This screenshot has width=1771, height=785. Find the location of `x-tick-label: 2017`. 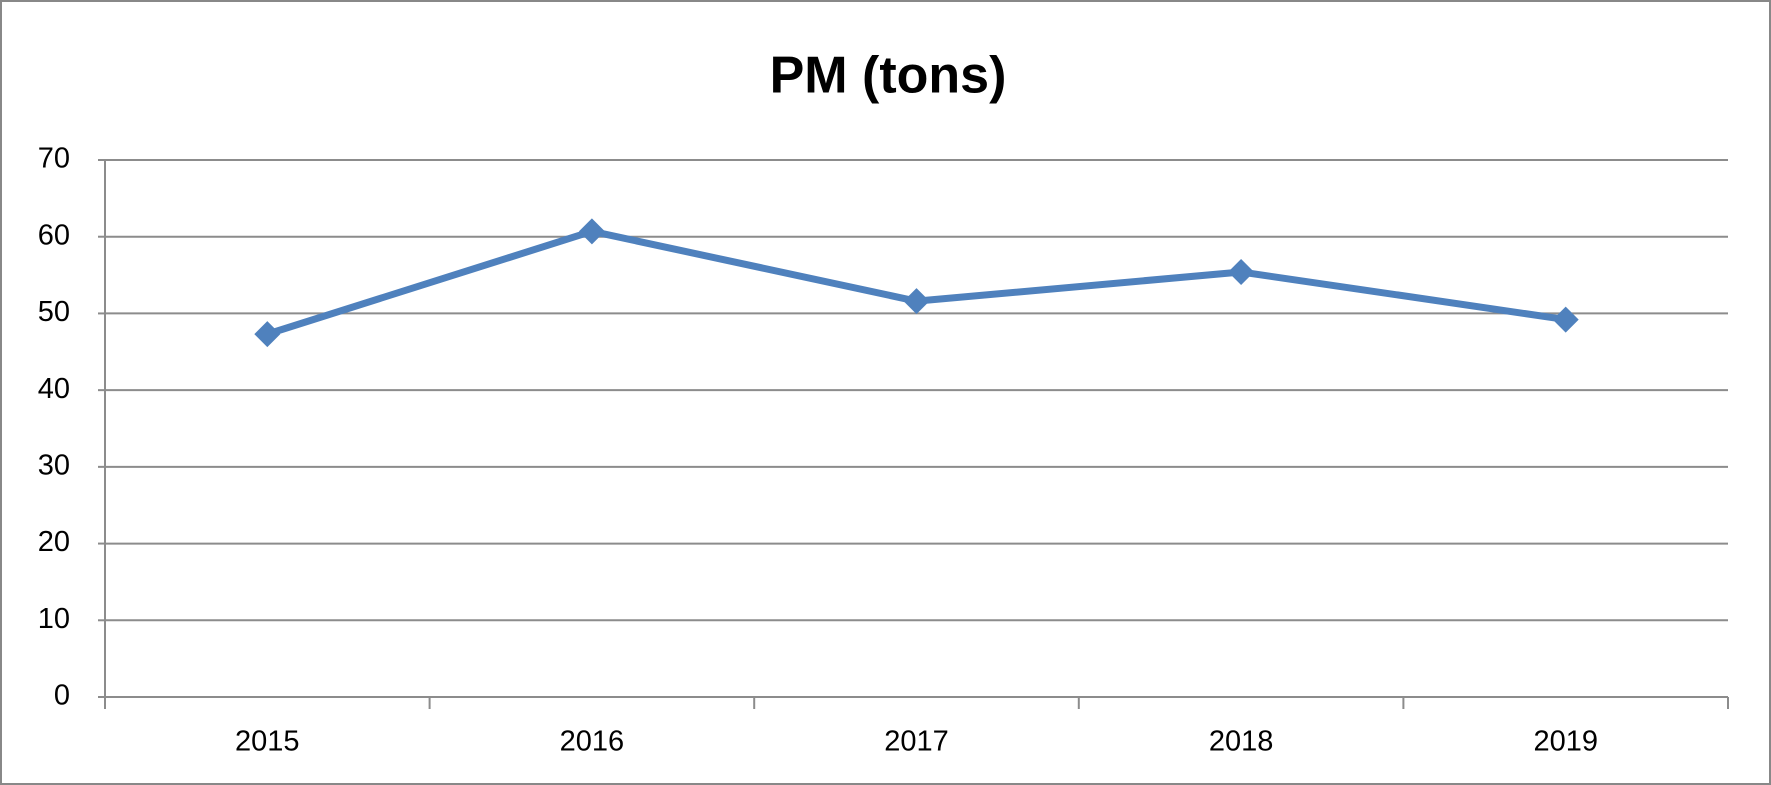

x-tick-label: 2017 is located at coordinates (916, 742).